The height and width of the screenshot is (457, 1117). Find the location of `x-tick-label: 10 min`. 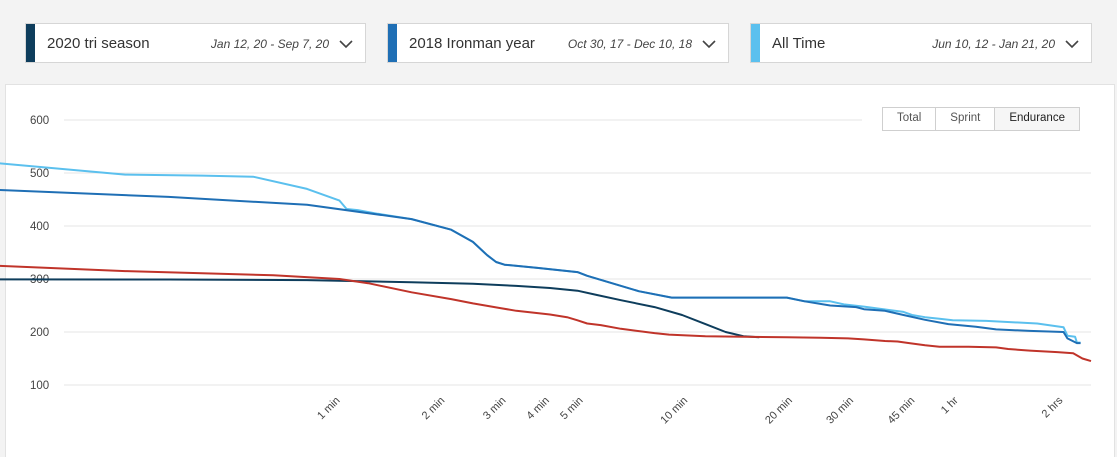

x-tick-label: 10 min is located at coordinates (674, 411).